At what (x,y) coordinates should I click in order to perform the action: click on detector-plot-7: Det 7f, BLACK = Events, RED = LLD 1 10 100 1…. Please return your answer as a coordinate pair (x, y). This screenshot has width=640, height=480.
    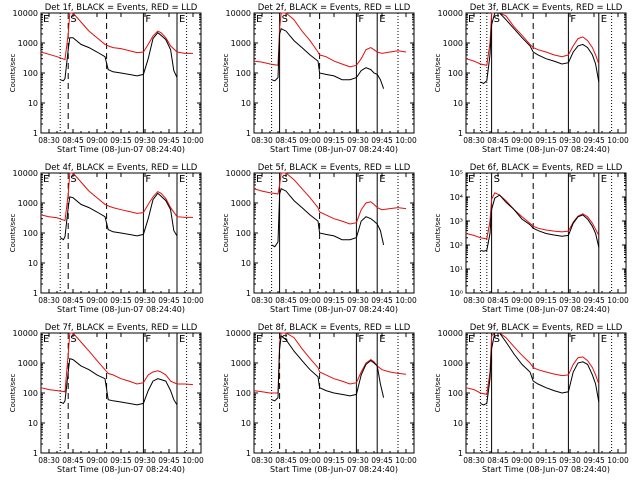
    Looking at the image, I should click on (106, 398).